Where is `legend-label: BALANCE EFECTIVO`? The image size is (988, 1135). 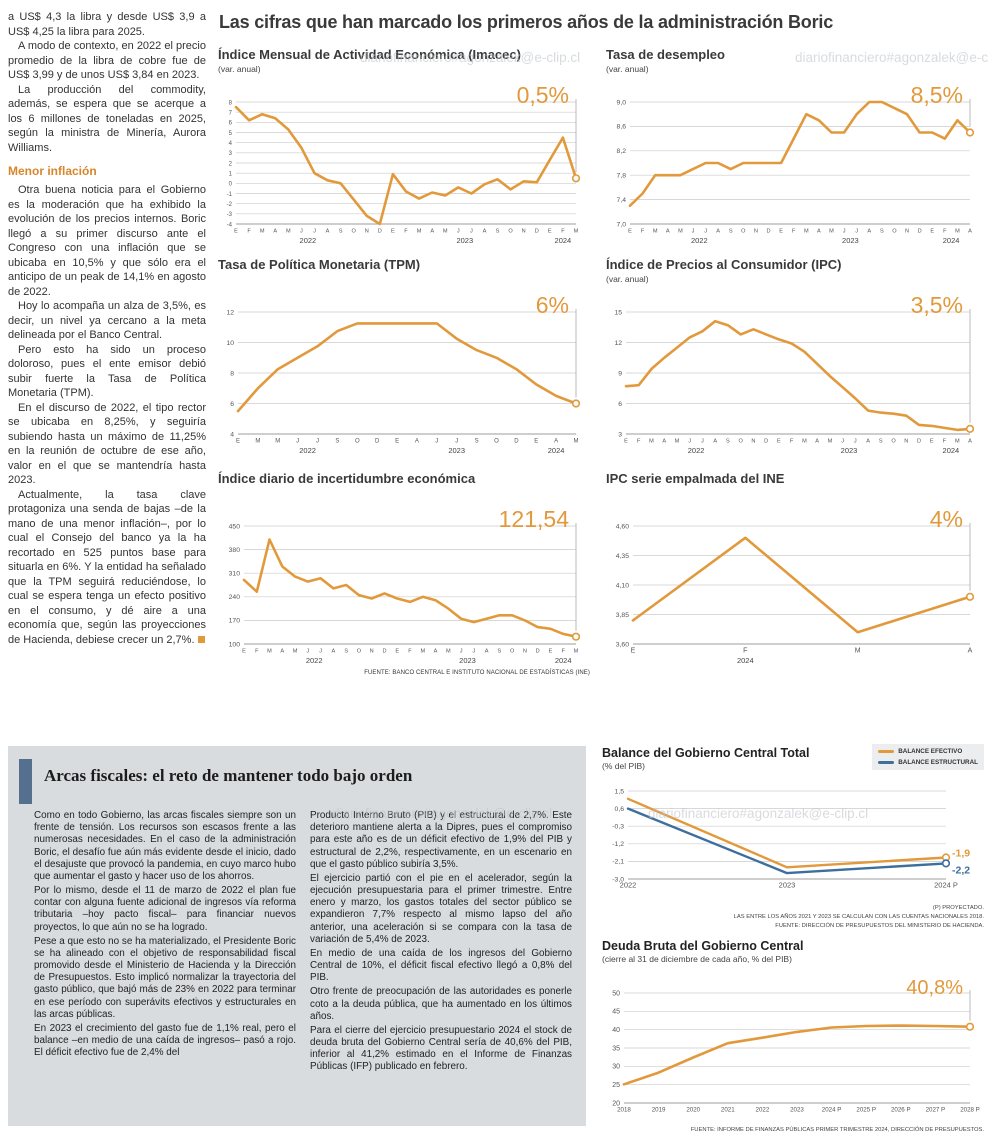 legend-label: BALANCE EFECTIVO is located at coordinates (930, 751).